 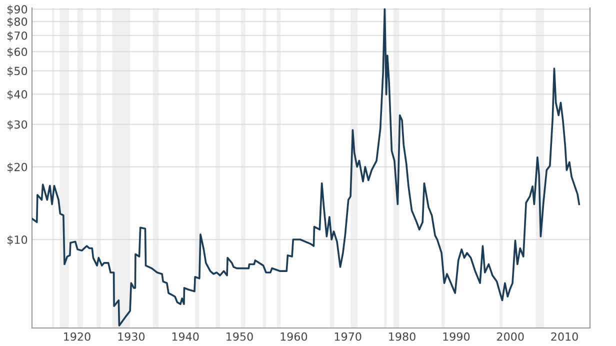 I want to click on x-tick-label: 2000, so click(x=510, y=336).